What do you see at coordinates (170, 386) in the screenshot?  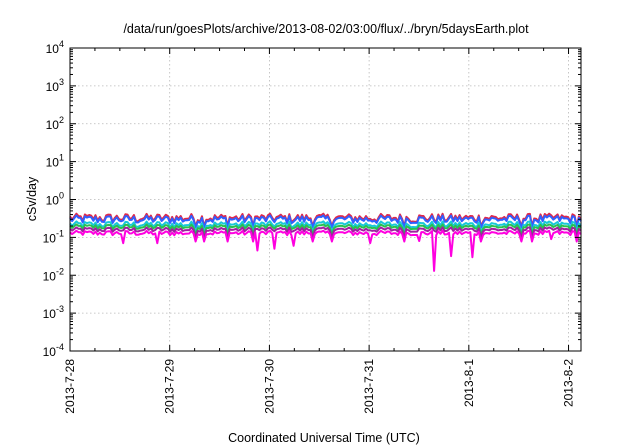 I see `x-tick-label: 2013-7-29` at bounding box center [170, 386].